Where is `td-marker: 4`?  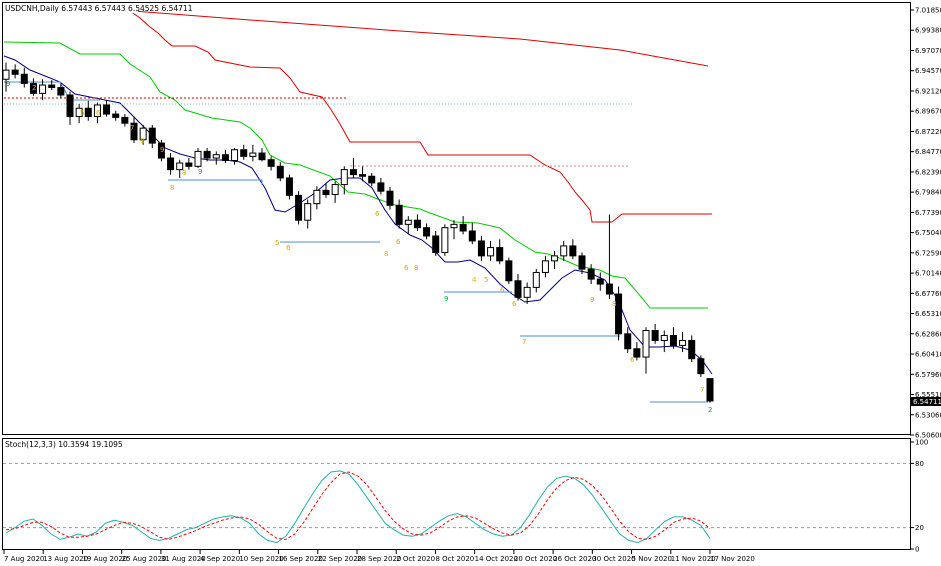
td-marker: 4 is located at coordinates (474, 280).